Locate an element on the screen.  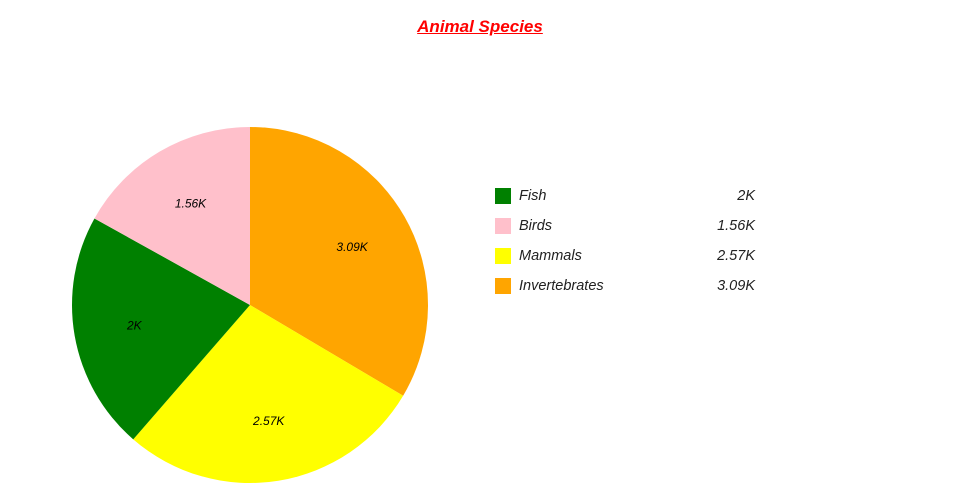
slice-value-label-fish: 2K is located at coordinates (134, 325).